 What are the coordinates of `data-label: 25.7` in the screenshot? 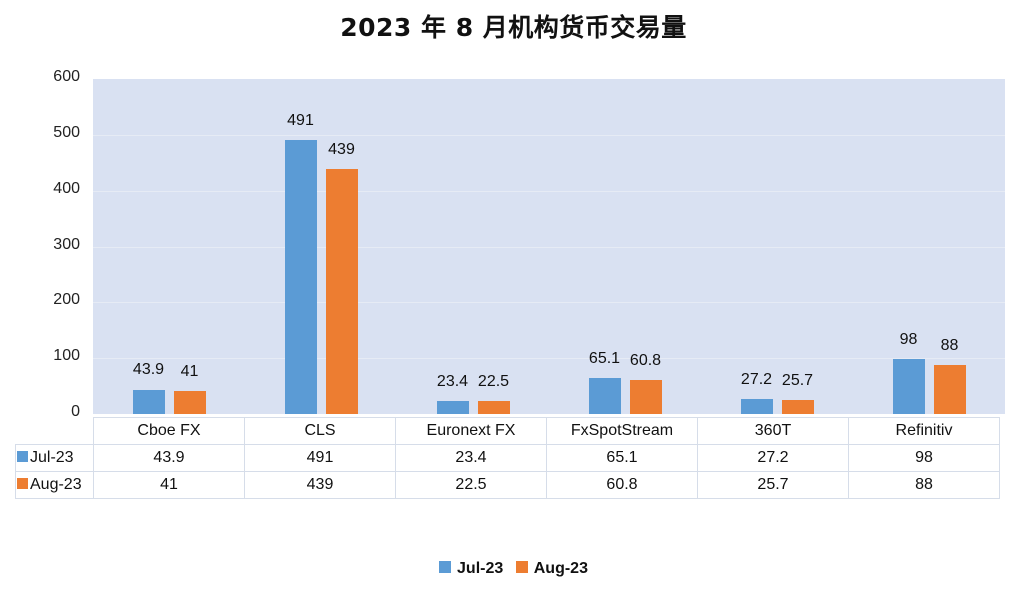 It's located at (797, 380).